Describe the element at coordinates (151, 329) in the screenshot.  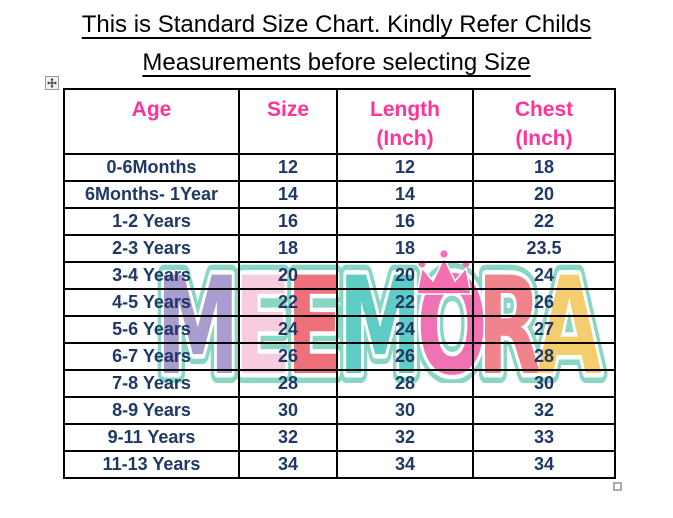
I see `age-cell: 5-6 Years` at that location.